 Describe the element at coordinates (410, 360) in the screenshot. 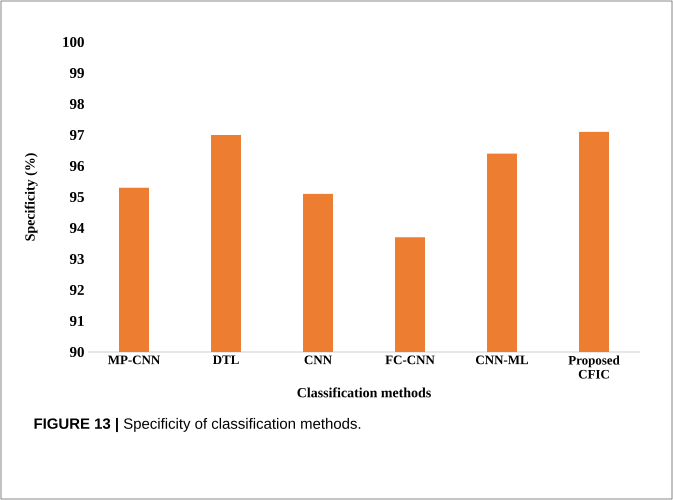

I see `x-tick-label: FC-CNN` at that location.